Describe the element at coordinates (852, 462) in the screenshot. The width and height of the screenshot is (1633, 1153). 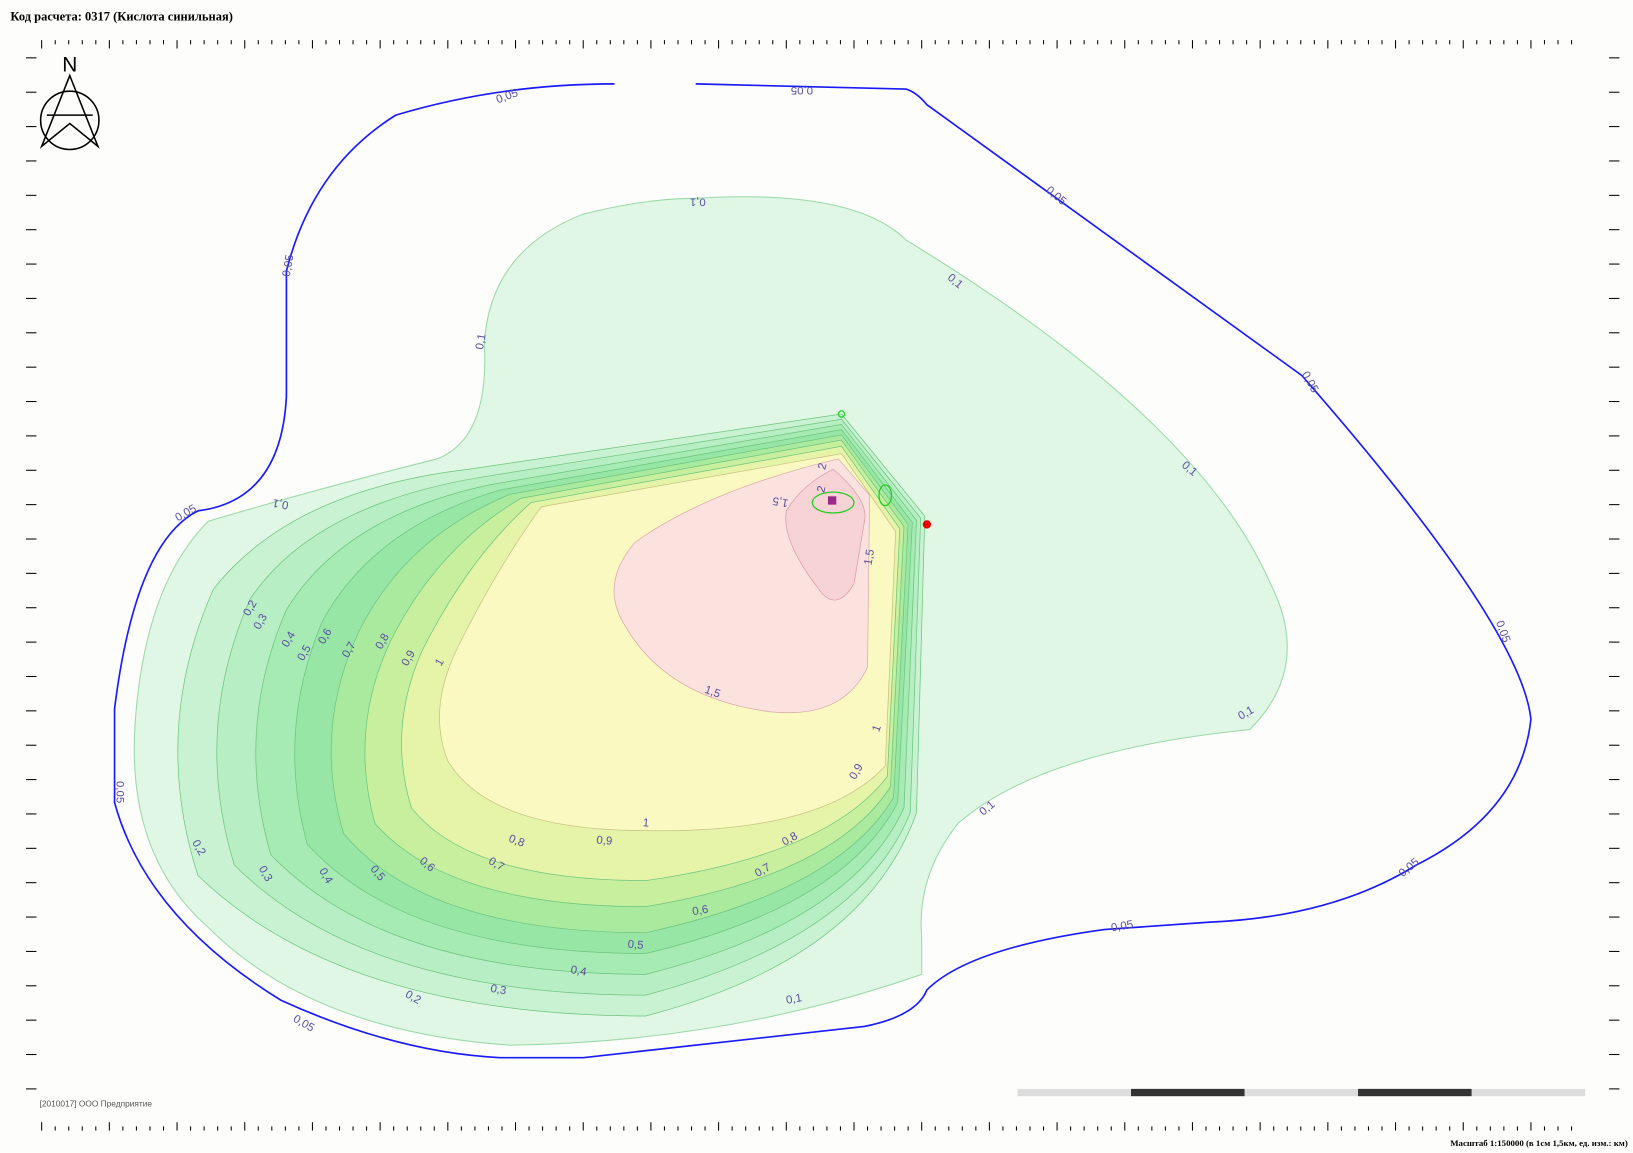
I see `sources` at that location.